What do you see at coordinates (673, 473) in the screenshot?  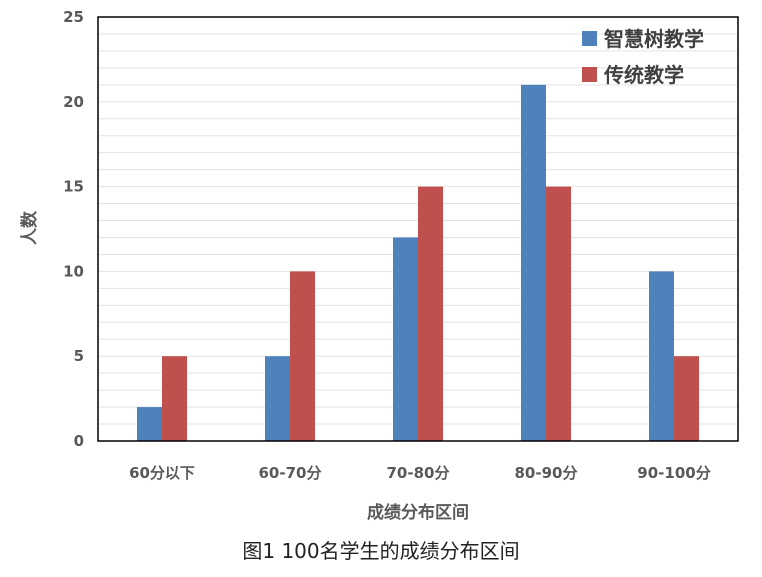 I see `x-tick-label: 90-100分` at bounding box center [673, 473].